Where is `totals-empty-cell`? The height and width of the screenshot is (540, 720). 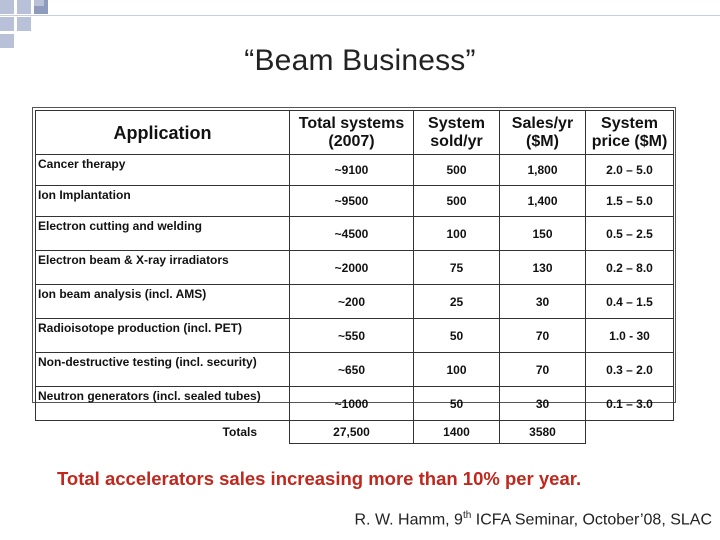
totals-empty-cell is located at coordinates (630, 432).